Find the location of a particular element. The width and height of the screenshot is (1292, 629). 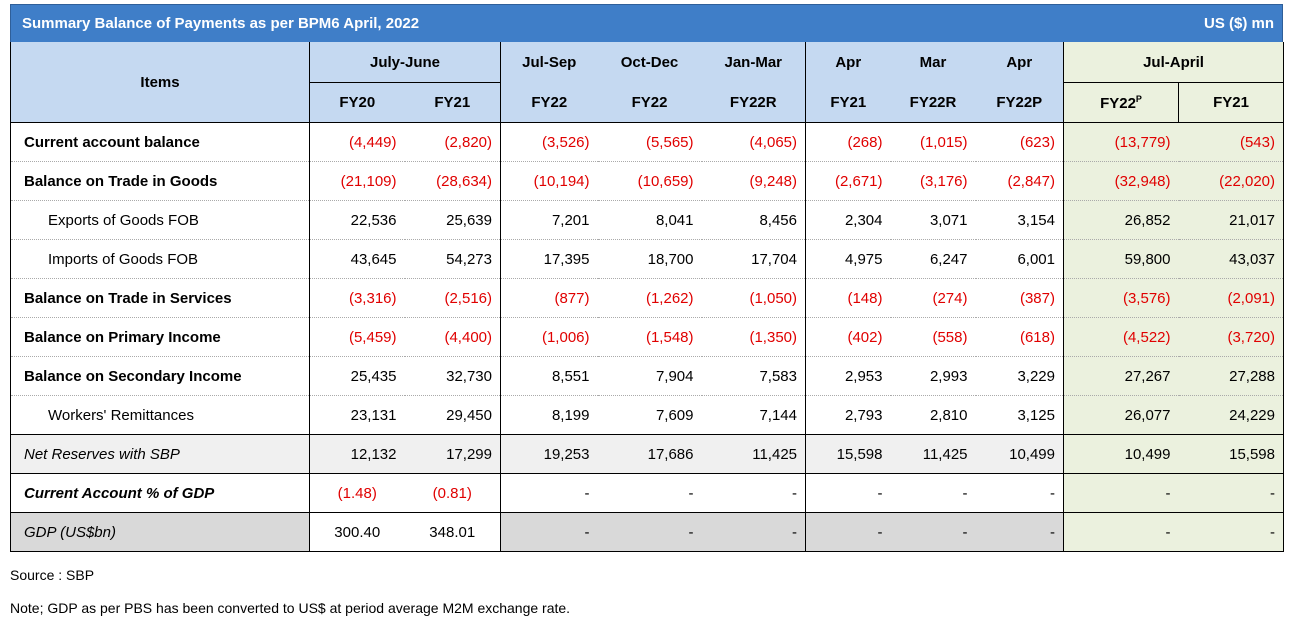

cell-value: 2,810 is located at coordinates (933, 415).